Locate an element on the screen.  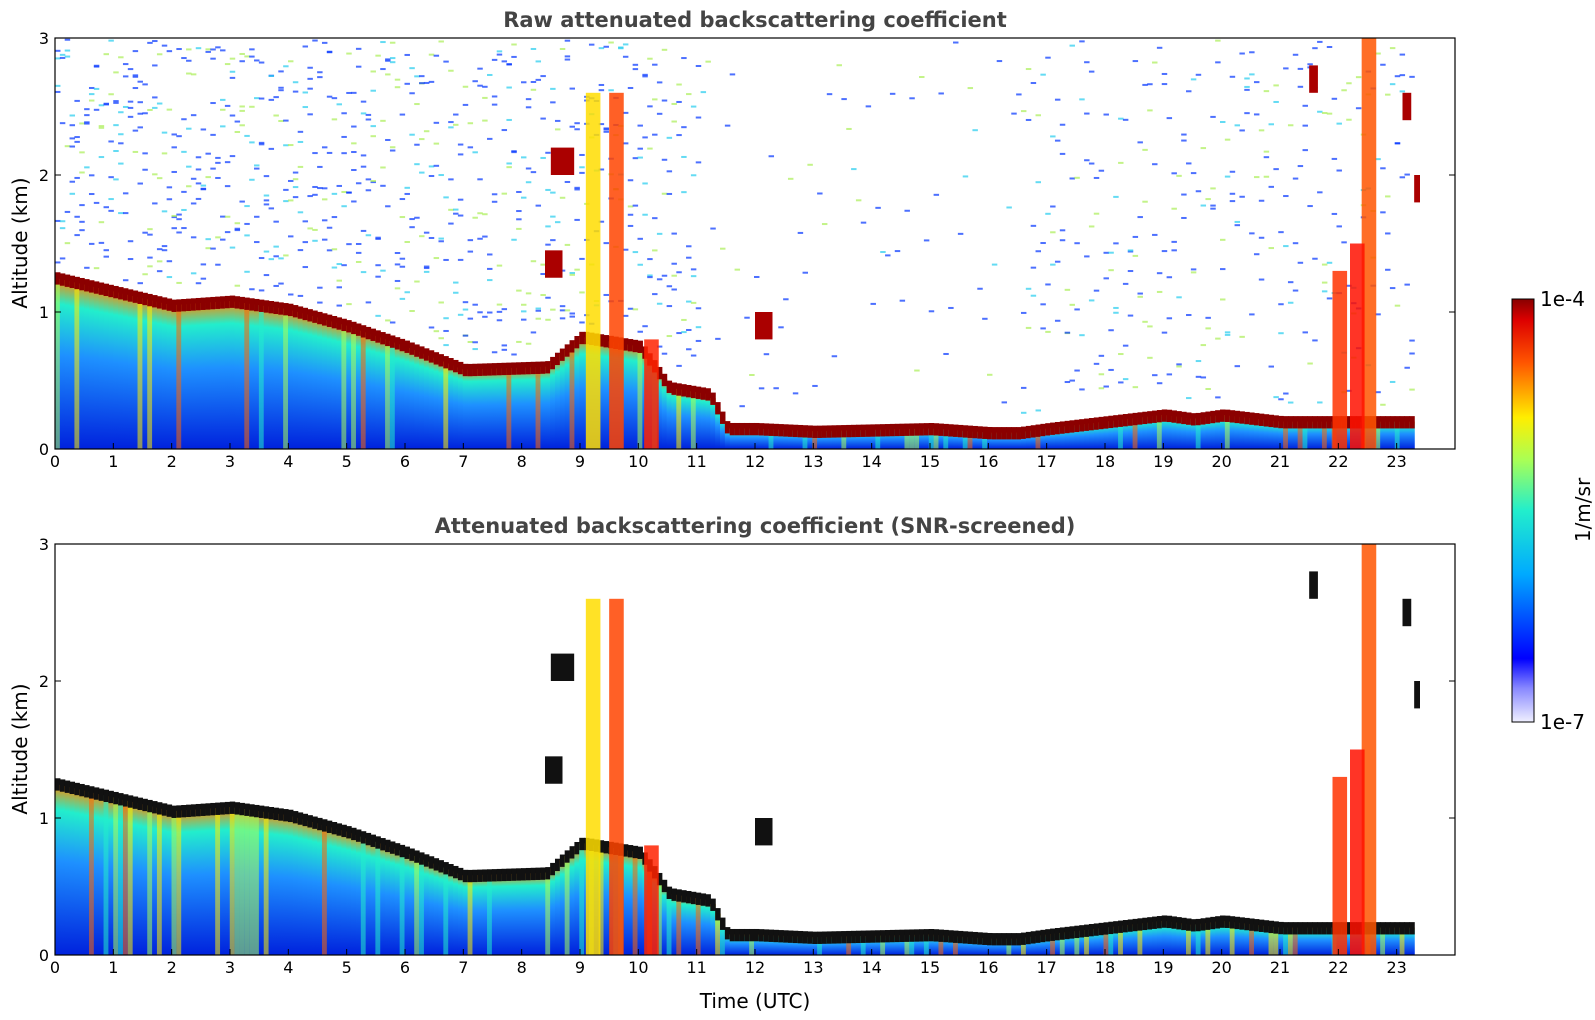
x-tick-label: 2 is located at coordinates (172, 967).